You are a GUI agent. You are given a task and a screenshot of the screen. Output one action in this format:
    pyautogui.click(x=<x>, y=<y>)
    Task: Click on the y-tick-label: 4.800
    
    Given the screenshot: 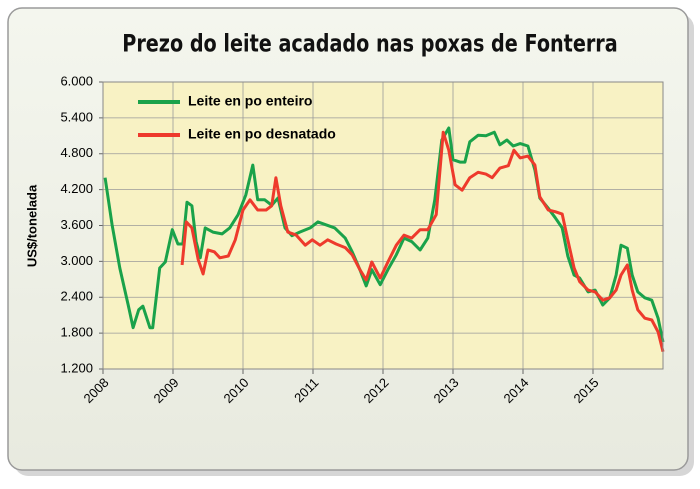 What is the action you would take?
    pyautogui.click(x=76, y=152)
    